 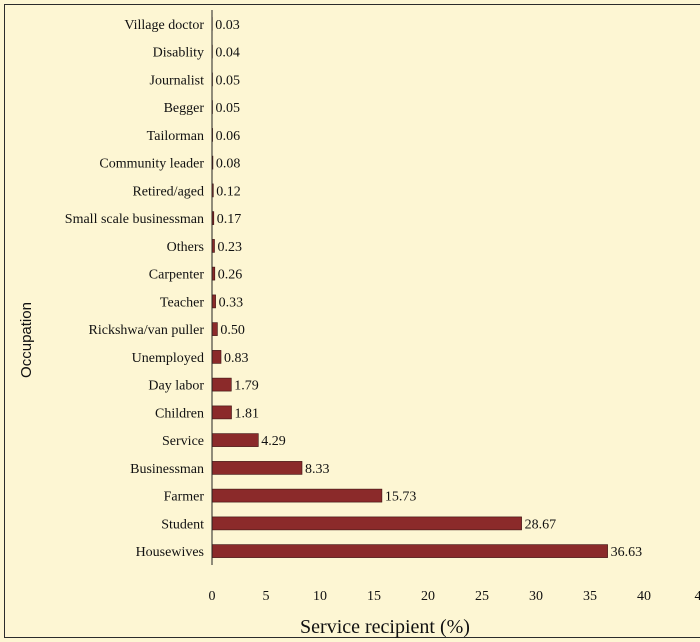 What do you see at coordinates (590, 596) in the screenshot?
I see `x-tick-label: 35` at bounding box center [590, 596].